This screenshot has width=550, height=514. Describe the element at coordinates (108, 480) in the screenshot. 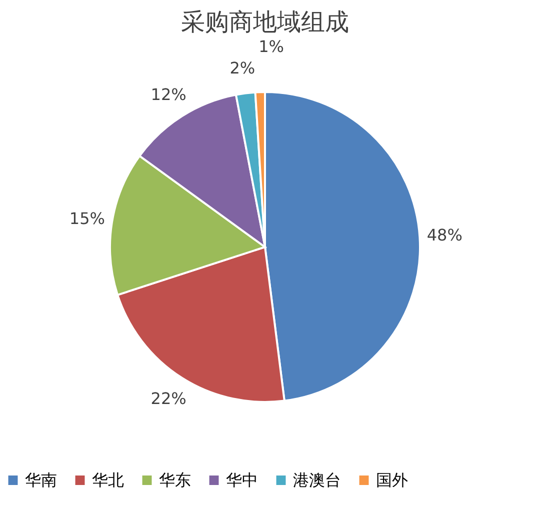

I see `legend-label: 华北` at that location.